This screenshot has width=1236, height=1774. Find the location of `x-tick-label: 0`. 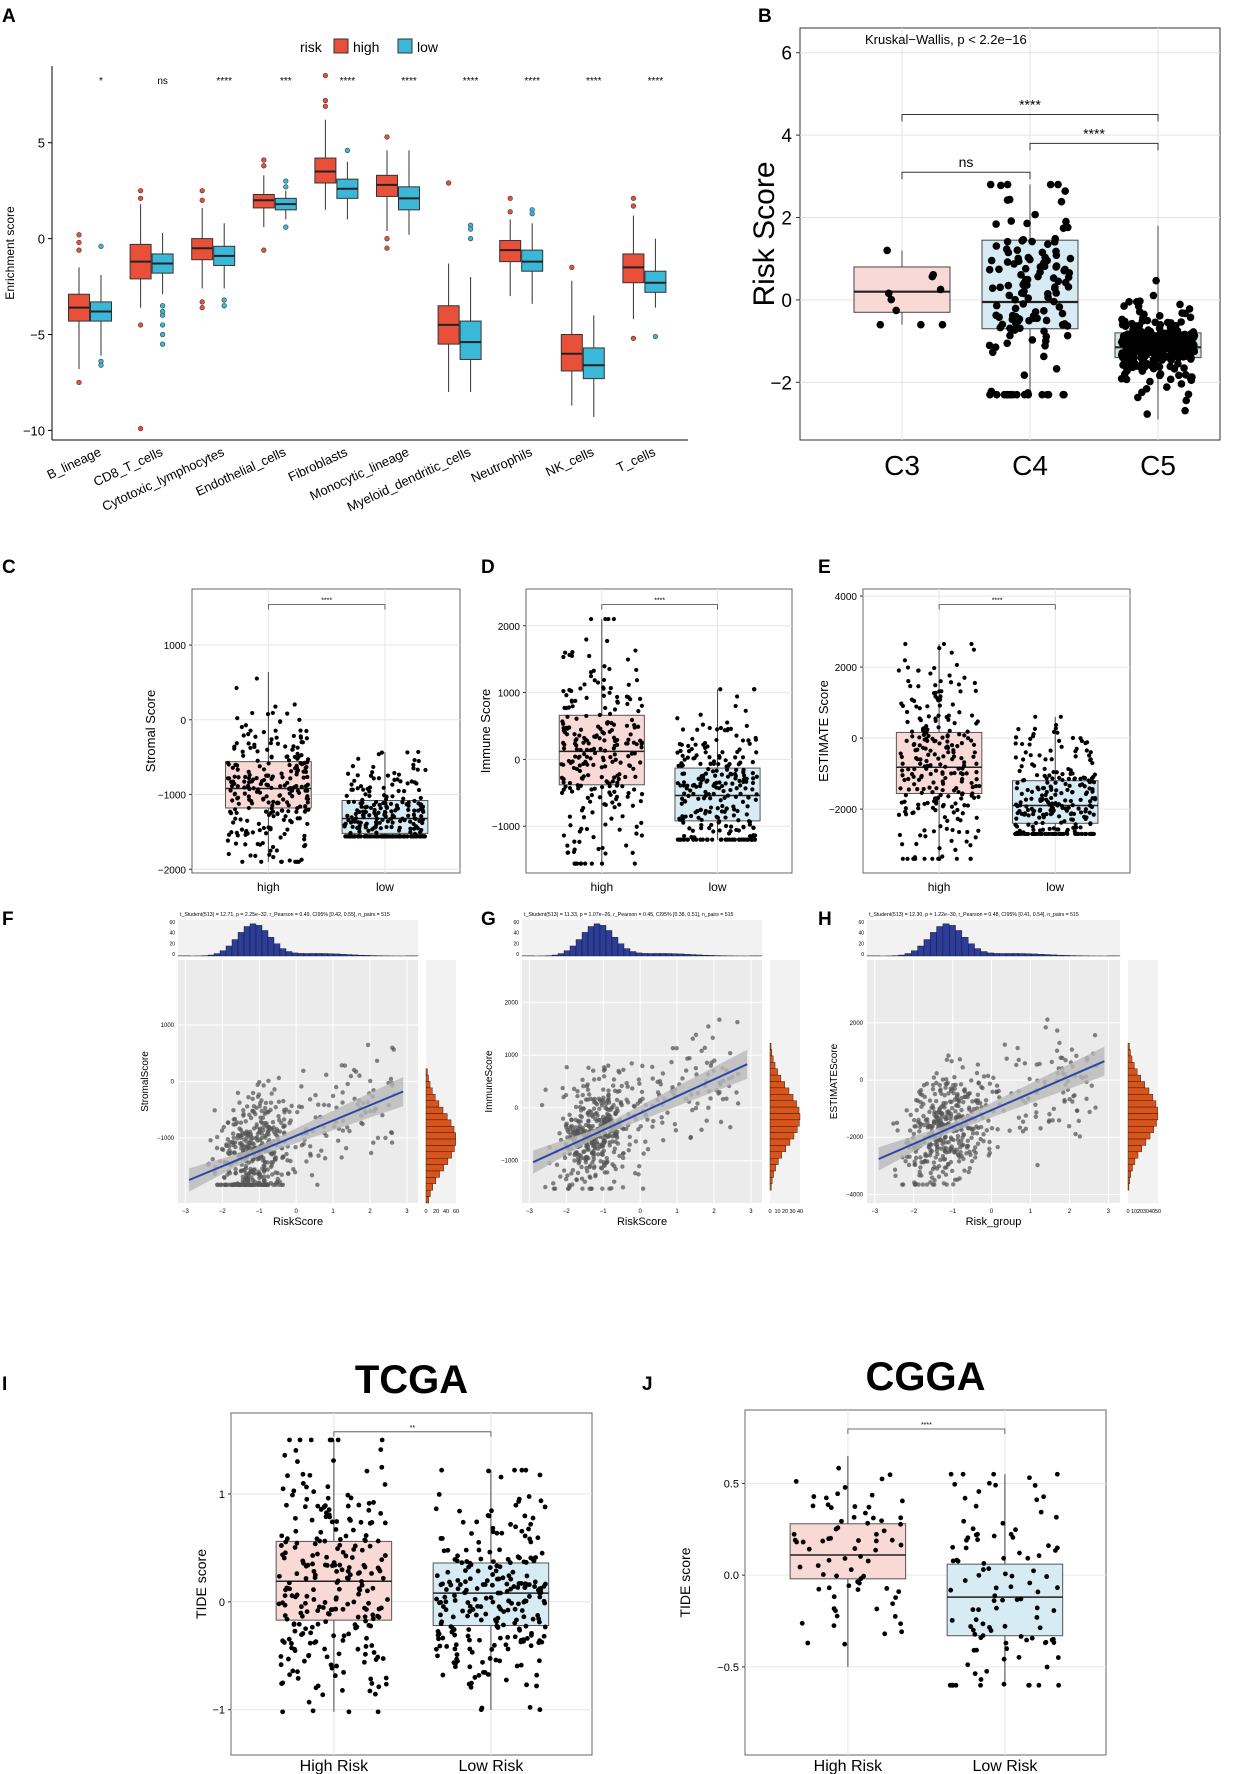

x-tick-label: 0 is located at coordinates (640, 1212).